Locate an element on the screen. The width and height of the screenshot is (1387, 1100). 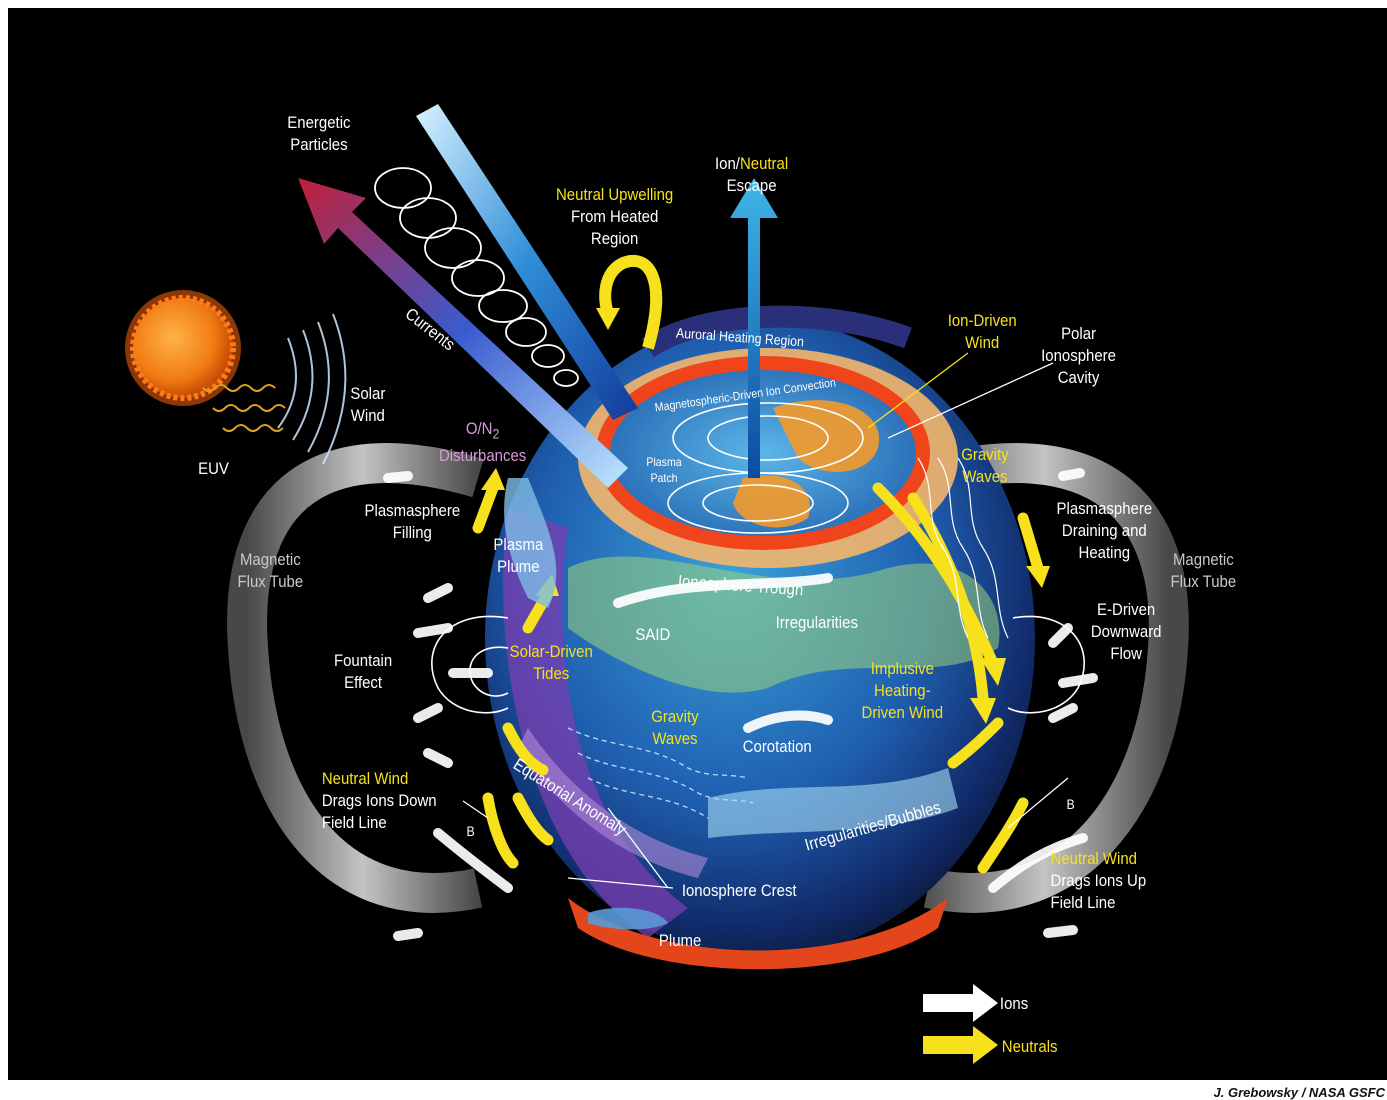
fountain-loops is located at coordinates (758, 664).